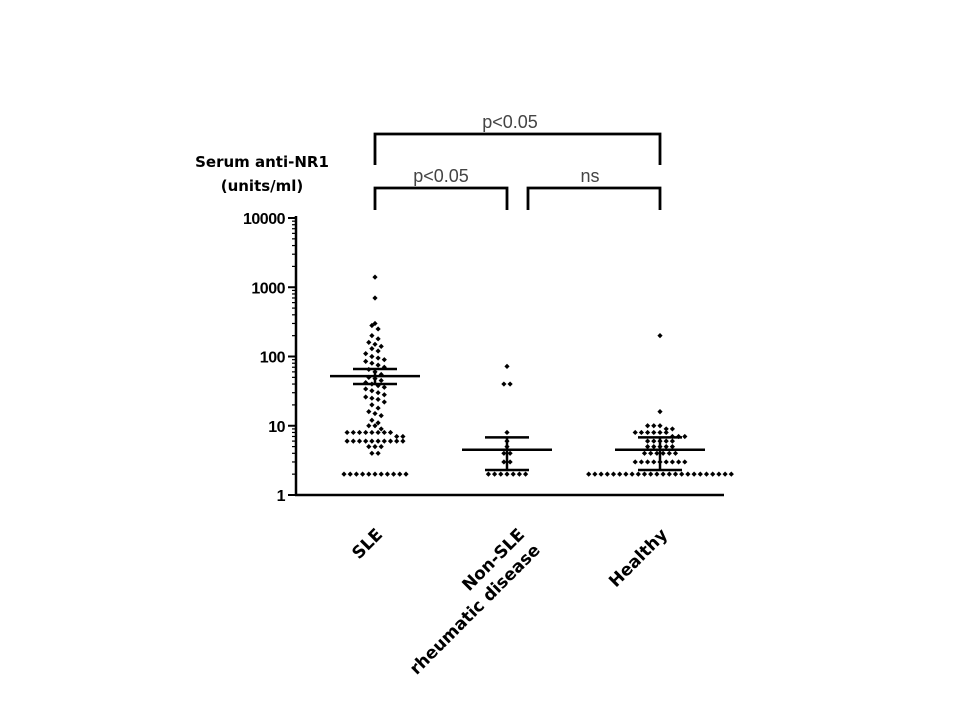 The height and width of the screenshot is (720, 960). I want to click on category-label: SLE, so click(367, 544).